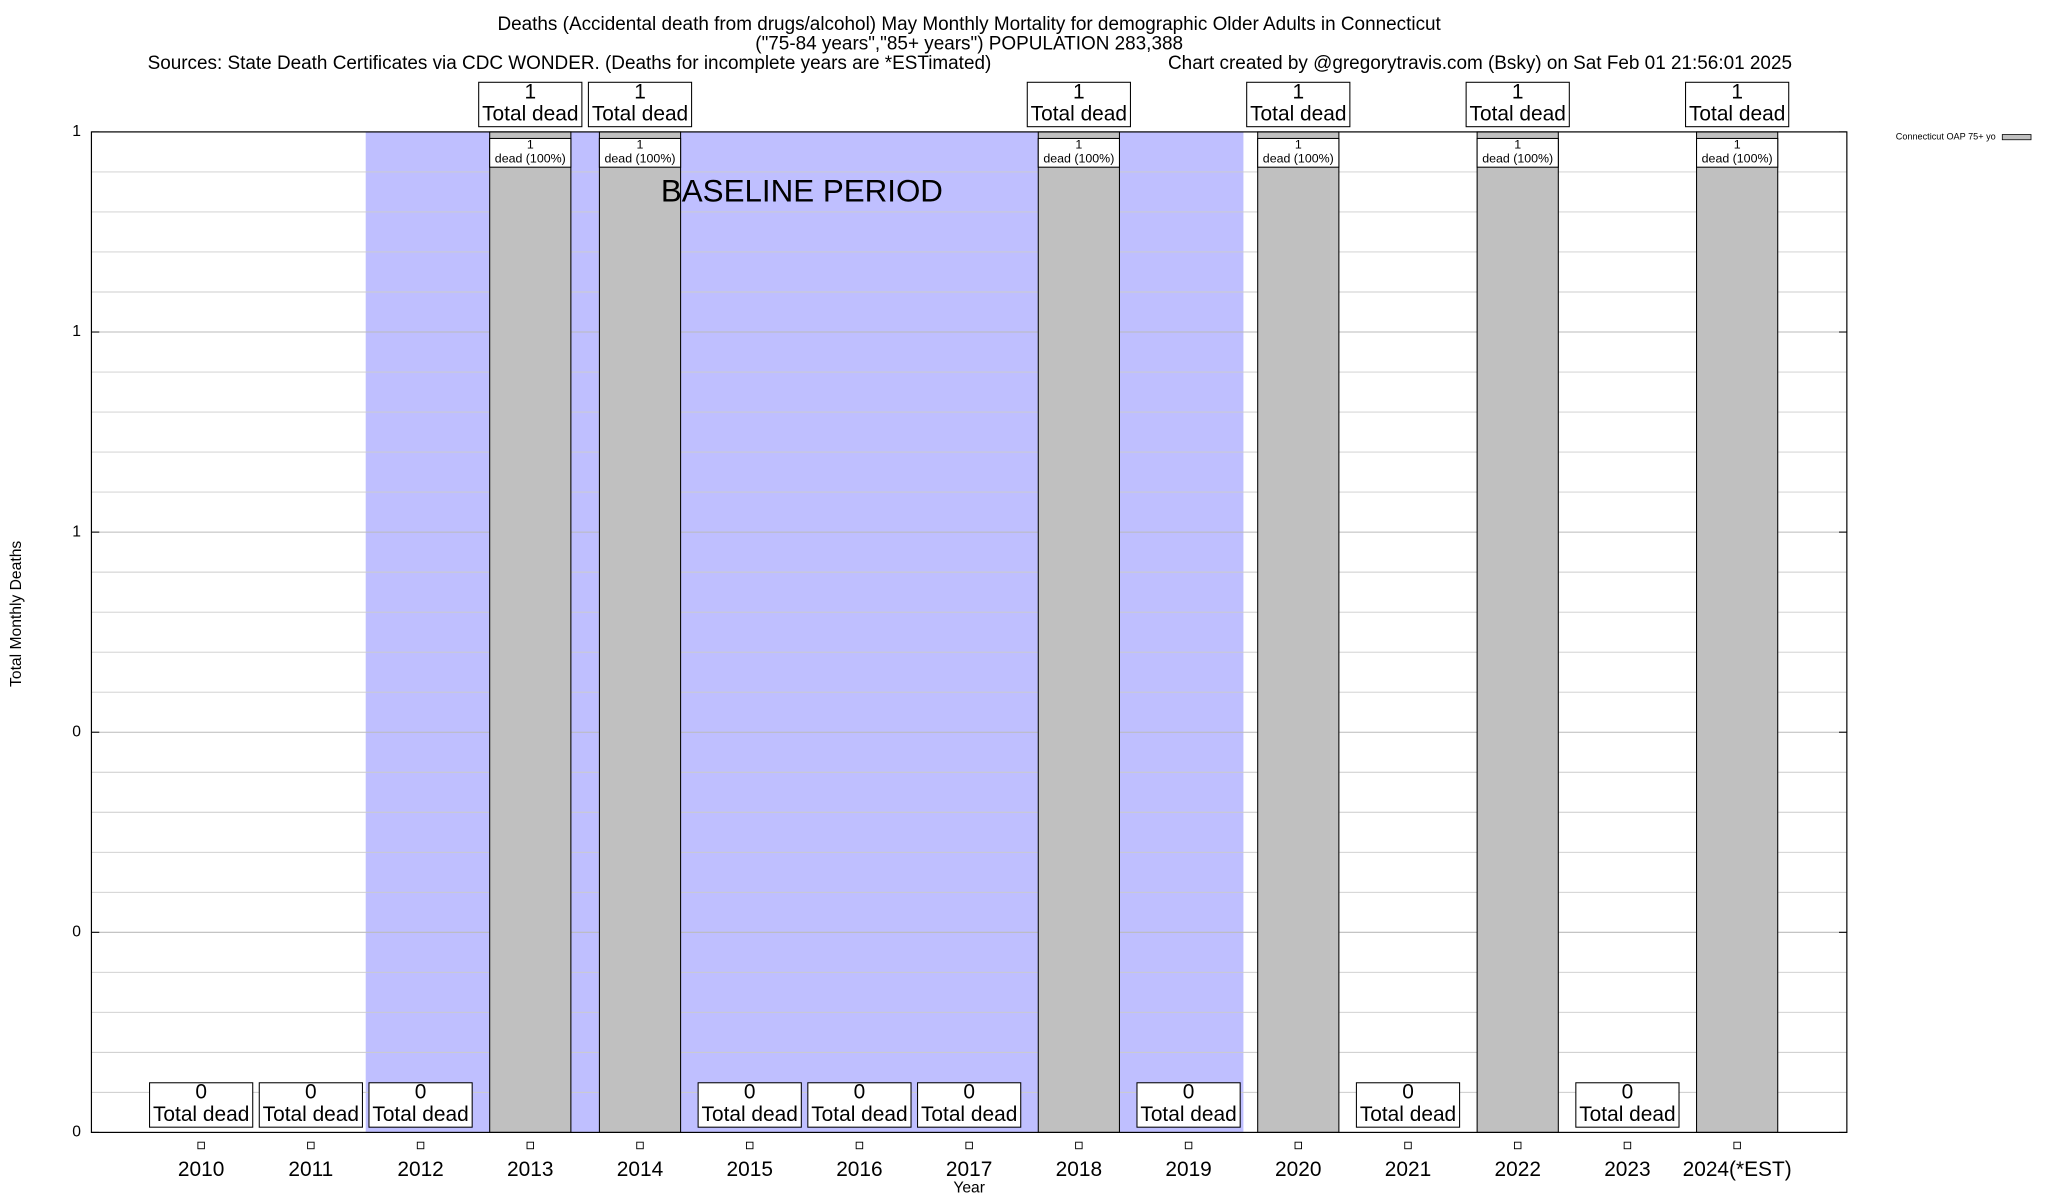  I want to click on x-tick-label: 2012, so click(420, 1169).